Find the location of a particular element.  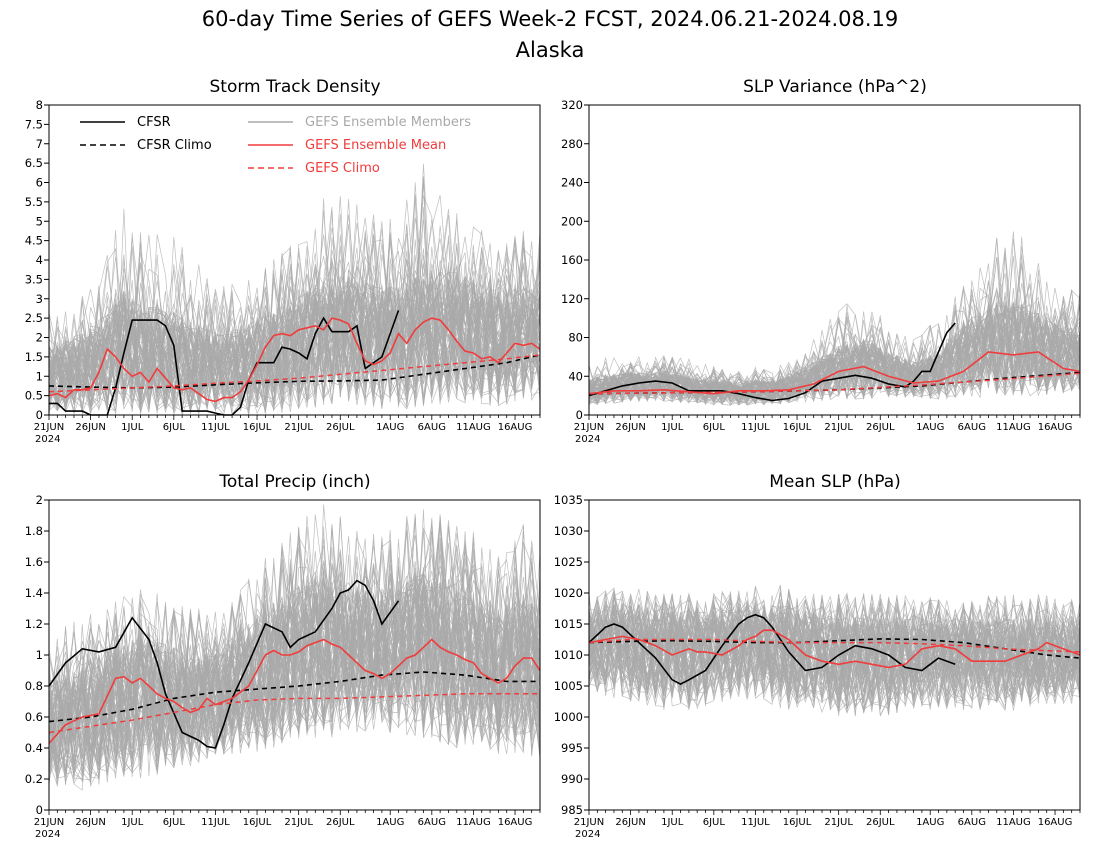

ensemble-members is located at coordinates (294, 289).